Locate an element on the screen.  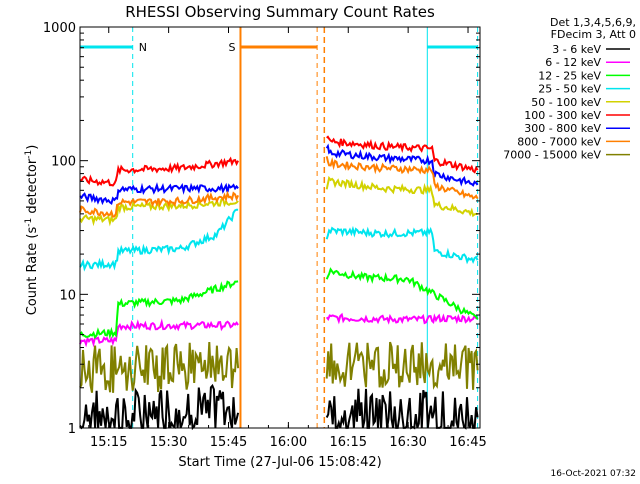
x-tick-label-4: 16:15 is located at coordinates (348, 442).